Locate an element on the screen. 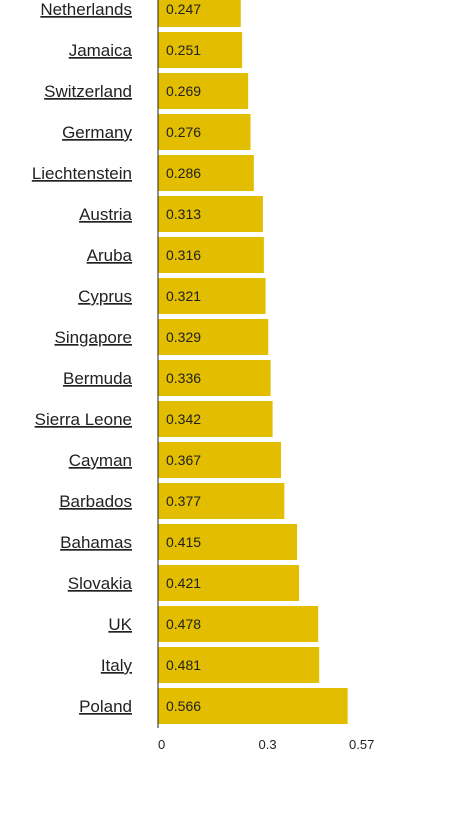 The width and height of the screenshot is (474, 836). value-label: 0.269 is located at coordinates (183, 91).